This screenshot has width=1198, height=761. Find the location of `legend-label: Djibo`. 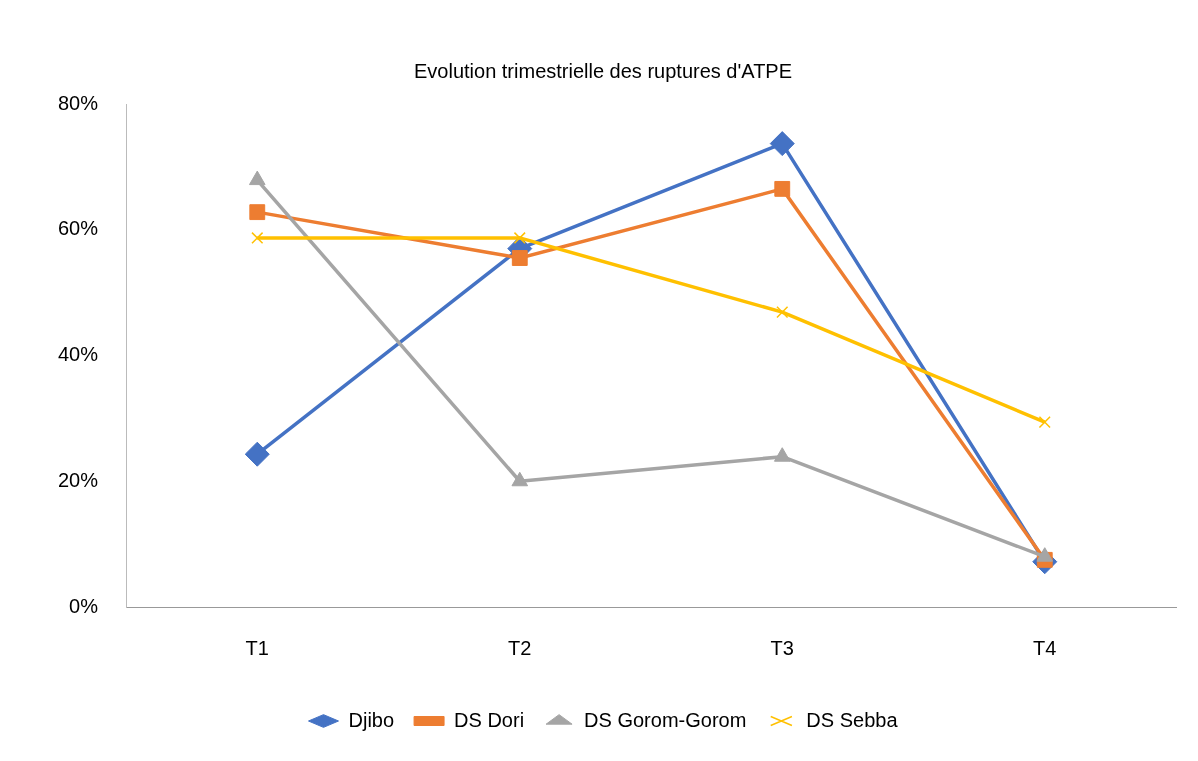

legend-label: Djibo is located at coordinates (371, 719).